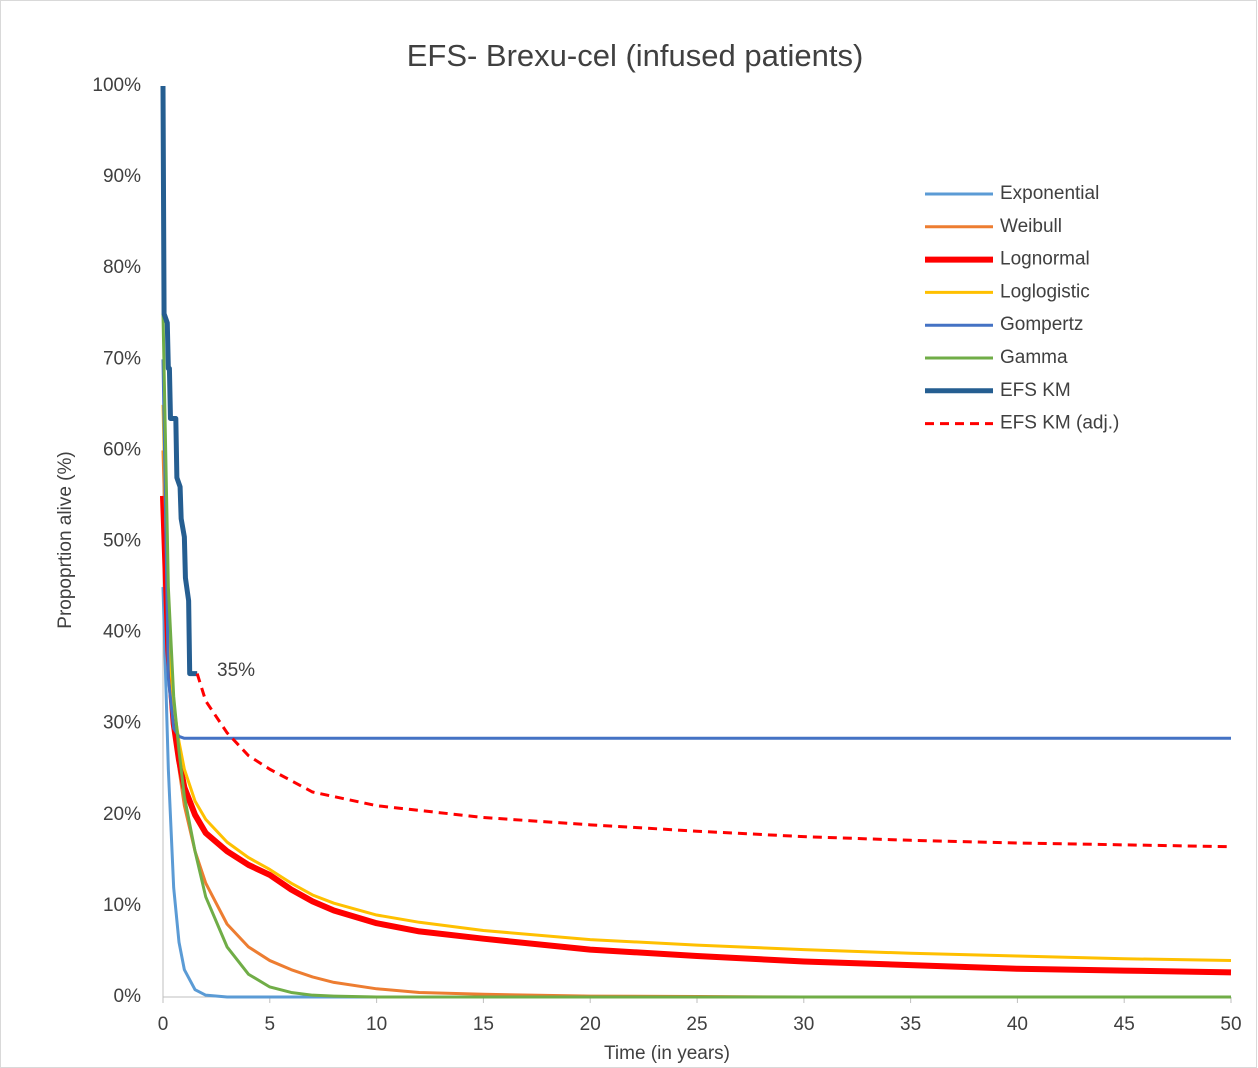 This screenshot has width=1258, height=1068. I want to click on y-axis-label: Propoprtion alive (%), so click(65, 539).